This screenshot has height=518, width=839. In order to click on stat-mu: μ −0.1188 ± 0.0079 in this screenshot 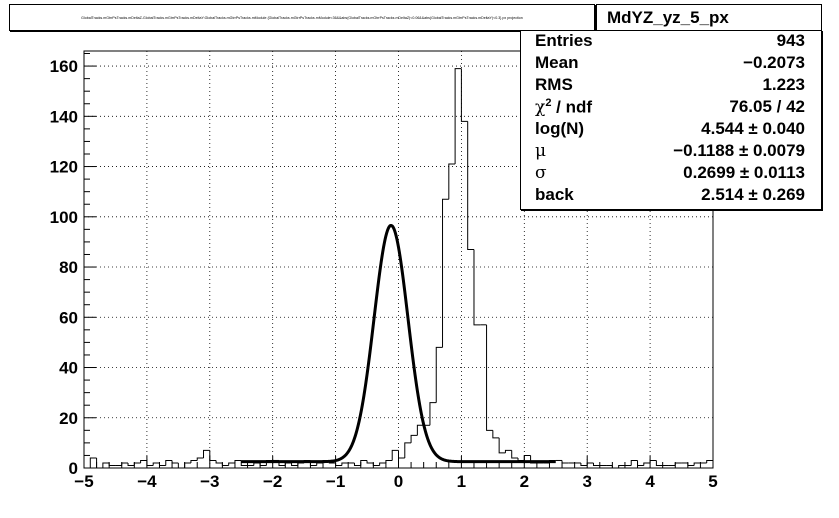, I will do `click(671, 152)`.